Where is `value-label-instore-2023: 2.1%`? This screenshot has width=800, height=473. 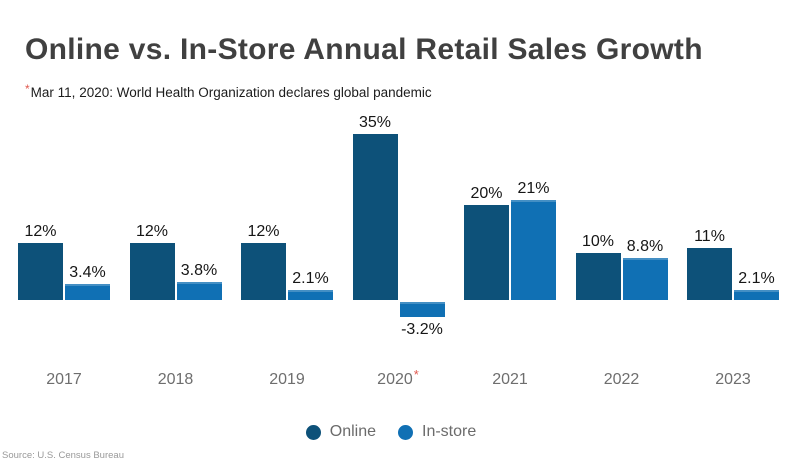
value-label-instore-2023: 2.1% is located at coordinates (756, 279).